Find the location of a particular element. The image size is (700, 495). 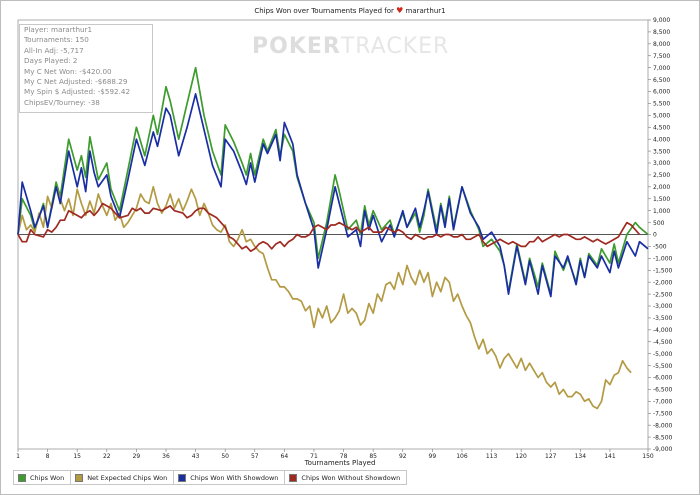

x-tick-label: 22 is located at coordinates (107, 456).